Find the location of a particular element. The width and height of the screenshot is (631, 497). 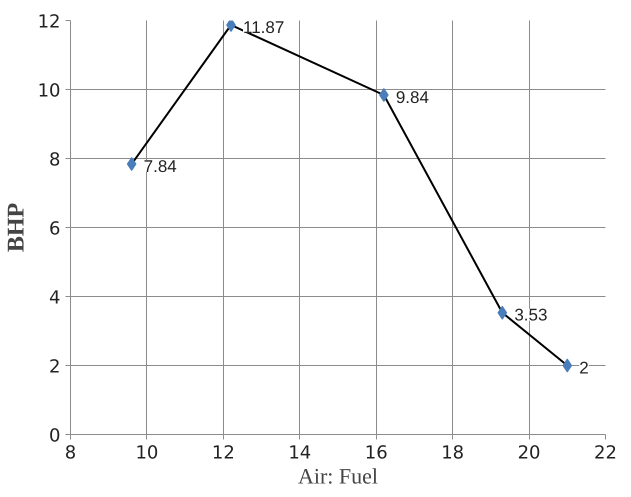

x-tick-label: 10 is located at coordinates (146, 453).